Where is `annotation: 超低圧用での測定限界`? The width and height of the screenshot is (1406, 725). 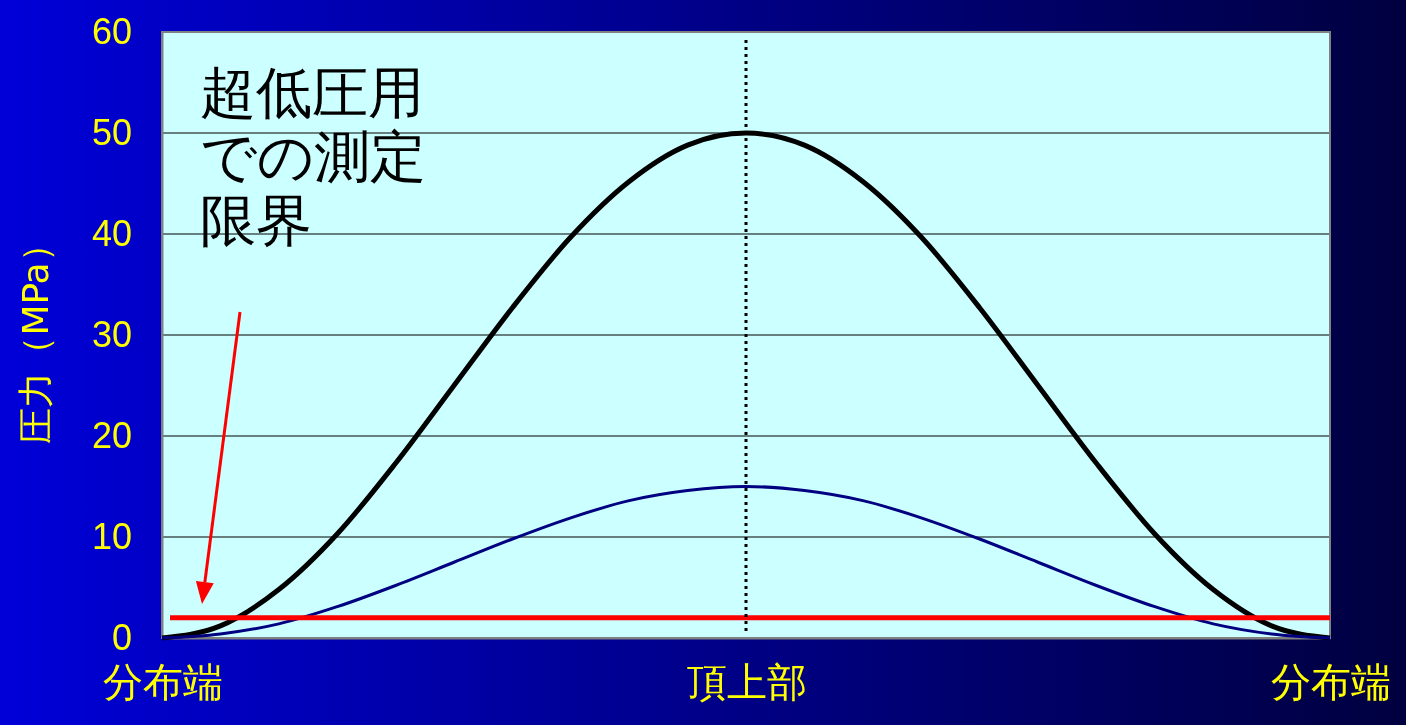
annotation: 超低圧用での測定限界 is located at coordinates (313, 156).